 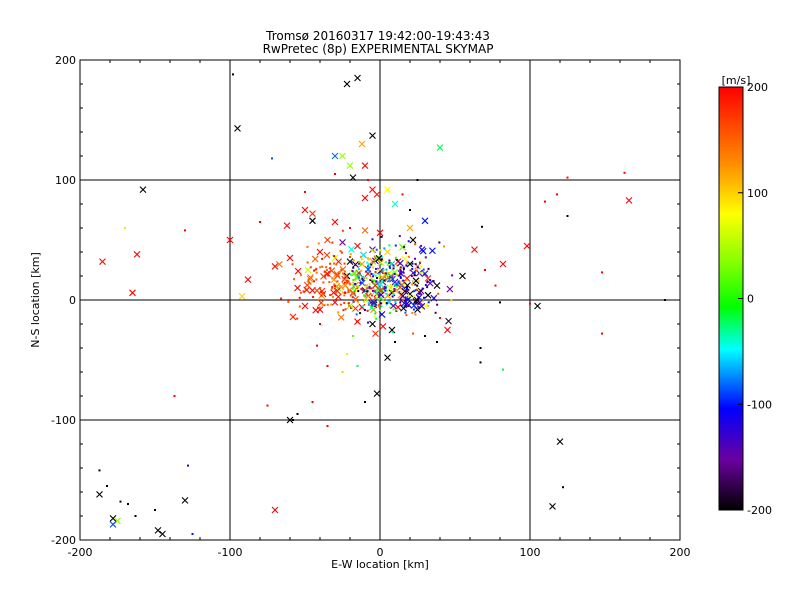 What do you see at coordinates (757, 193) in the screenshot?
I see `colorbar-tick-label: 100` at bounding box center [757, 193].